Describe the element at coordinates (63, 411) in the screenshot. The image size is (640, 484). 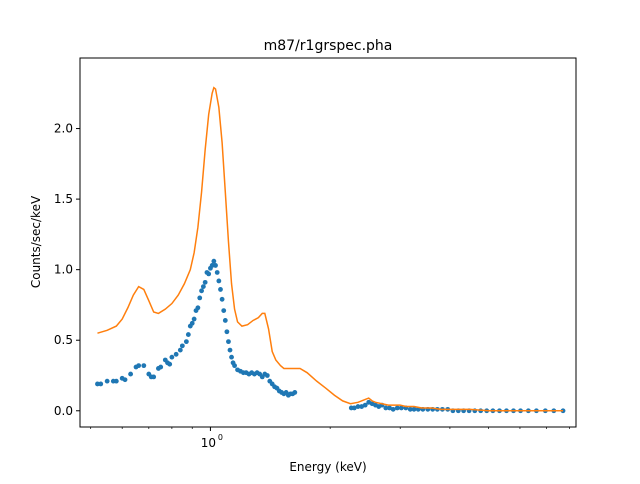
I see `y-tick-label: 0.0` at that location.